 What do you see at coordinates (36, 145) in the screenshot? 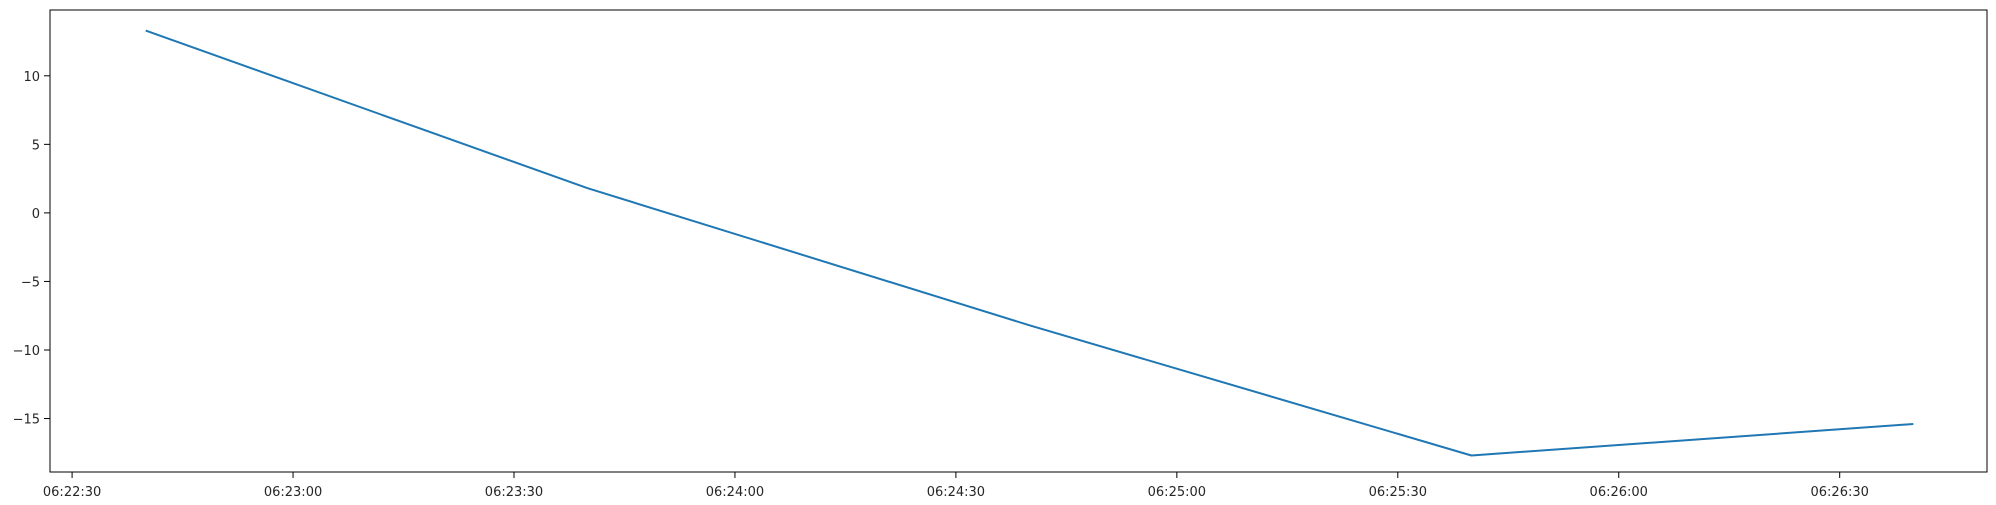
I see `y-tick-label: 5` at bounding box center [36, 145].